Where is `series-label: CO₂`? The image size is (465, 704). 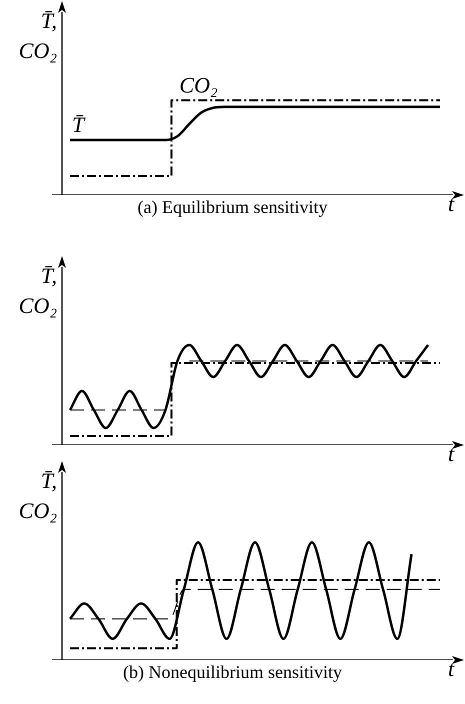
series-label: CO₂ is located at coordinates (198, 85).